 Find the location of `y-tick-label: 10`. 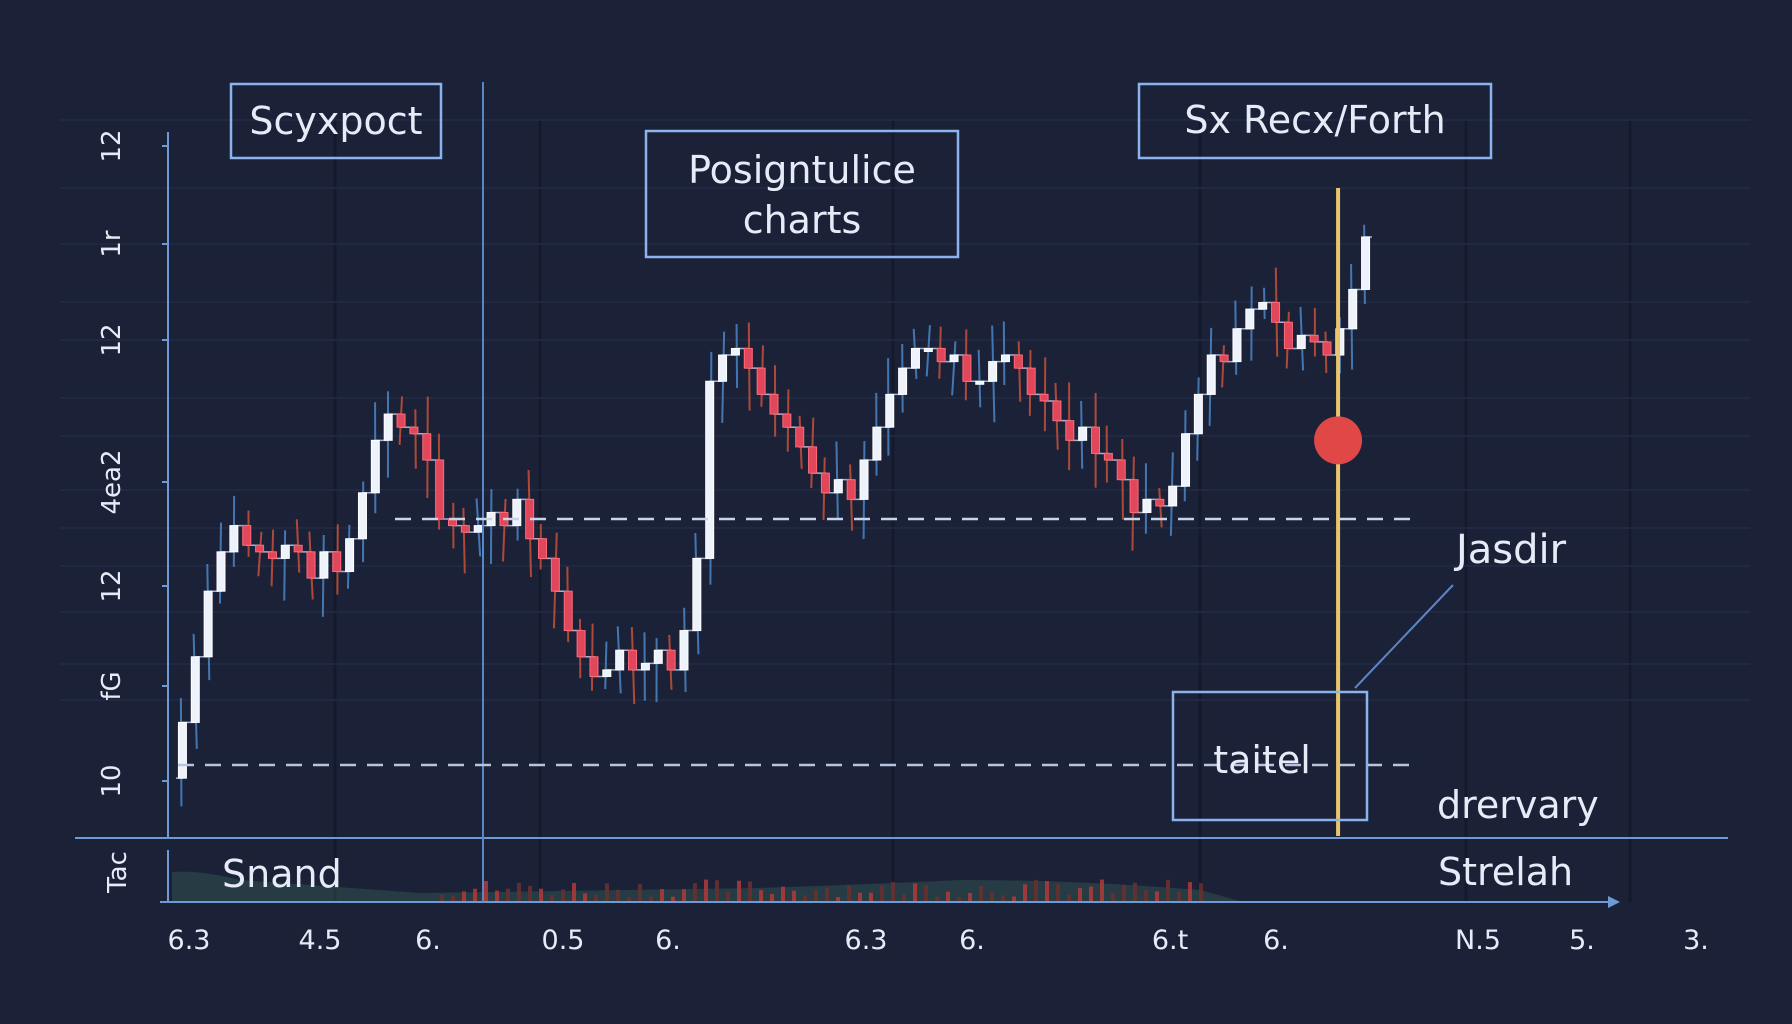

y-tick-label: 10 is located at coordinates (112, 780).